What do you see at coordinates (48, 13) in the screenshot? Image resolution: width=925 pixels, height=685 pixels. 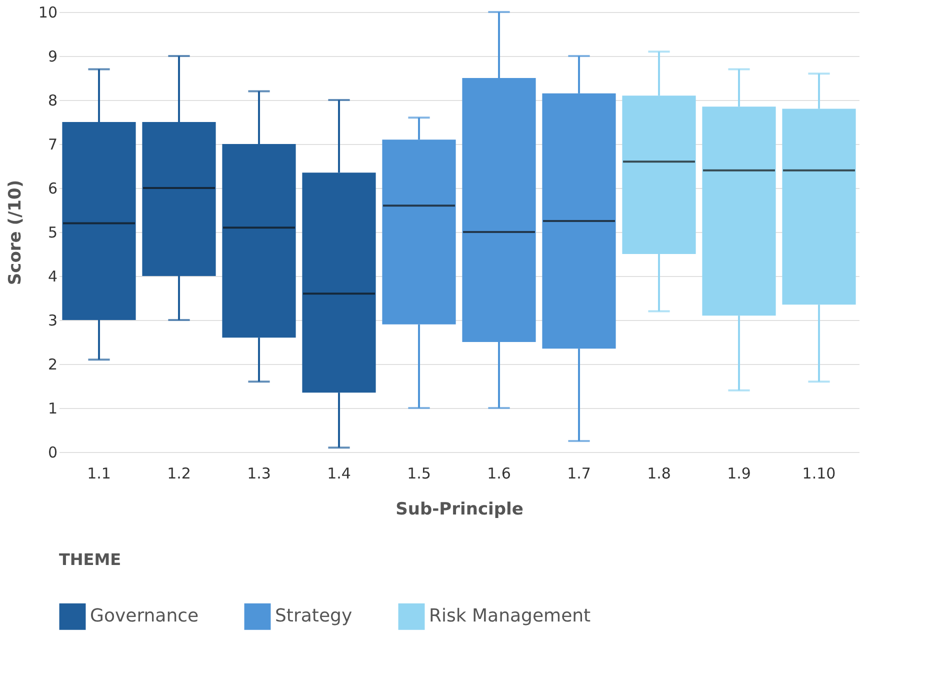 I see `y-tick-label: 10` at bounding box center [48, 13].